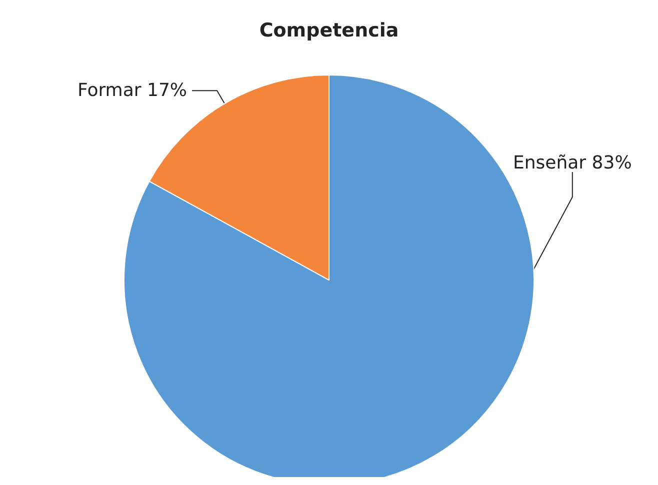 This screenshot has height=485, width=658. I want to click on chart-title: Competencia, so click(329, 31).